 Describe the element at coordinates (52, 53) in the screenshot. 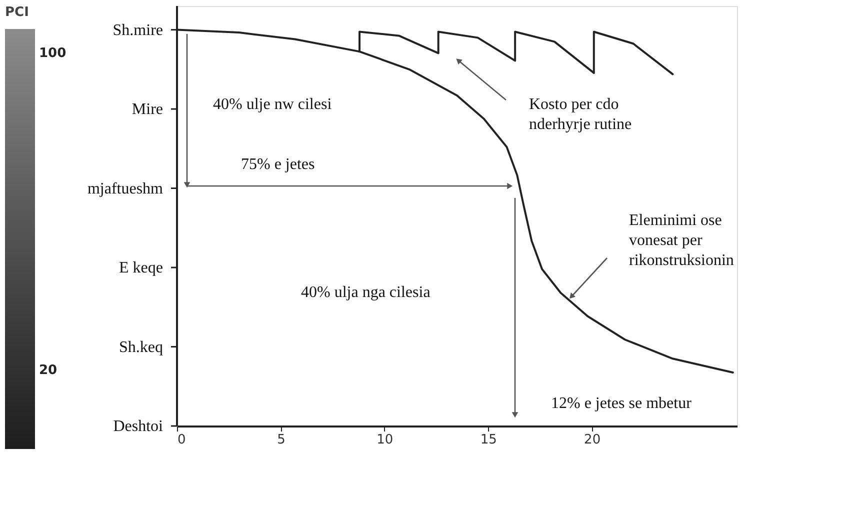

I see `color-bar-label: 100` at that location.